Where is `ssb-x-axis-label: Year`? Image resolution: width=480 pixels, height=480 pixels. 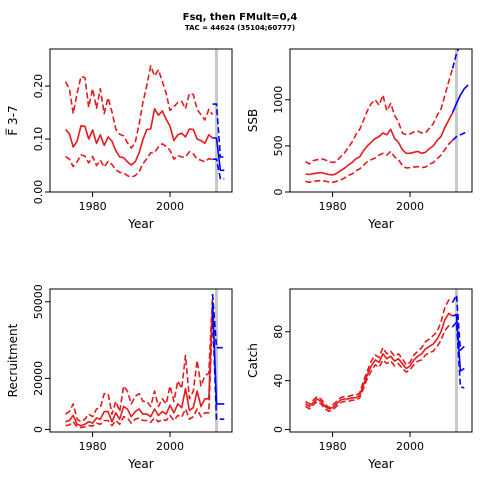 ssb-x-axis-label: Year is located at coordinates (380, 224).